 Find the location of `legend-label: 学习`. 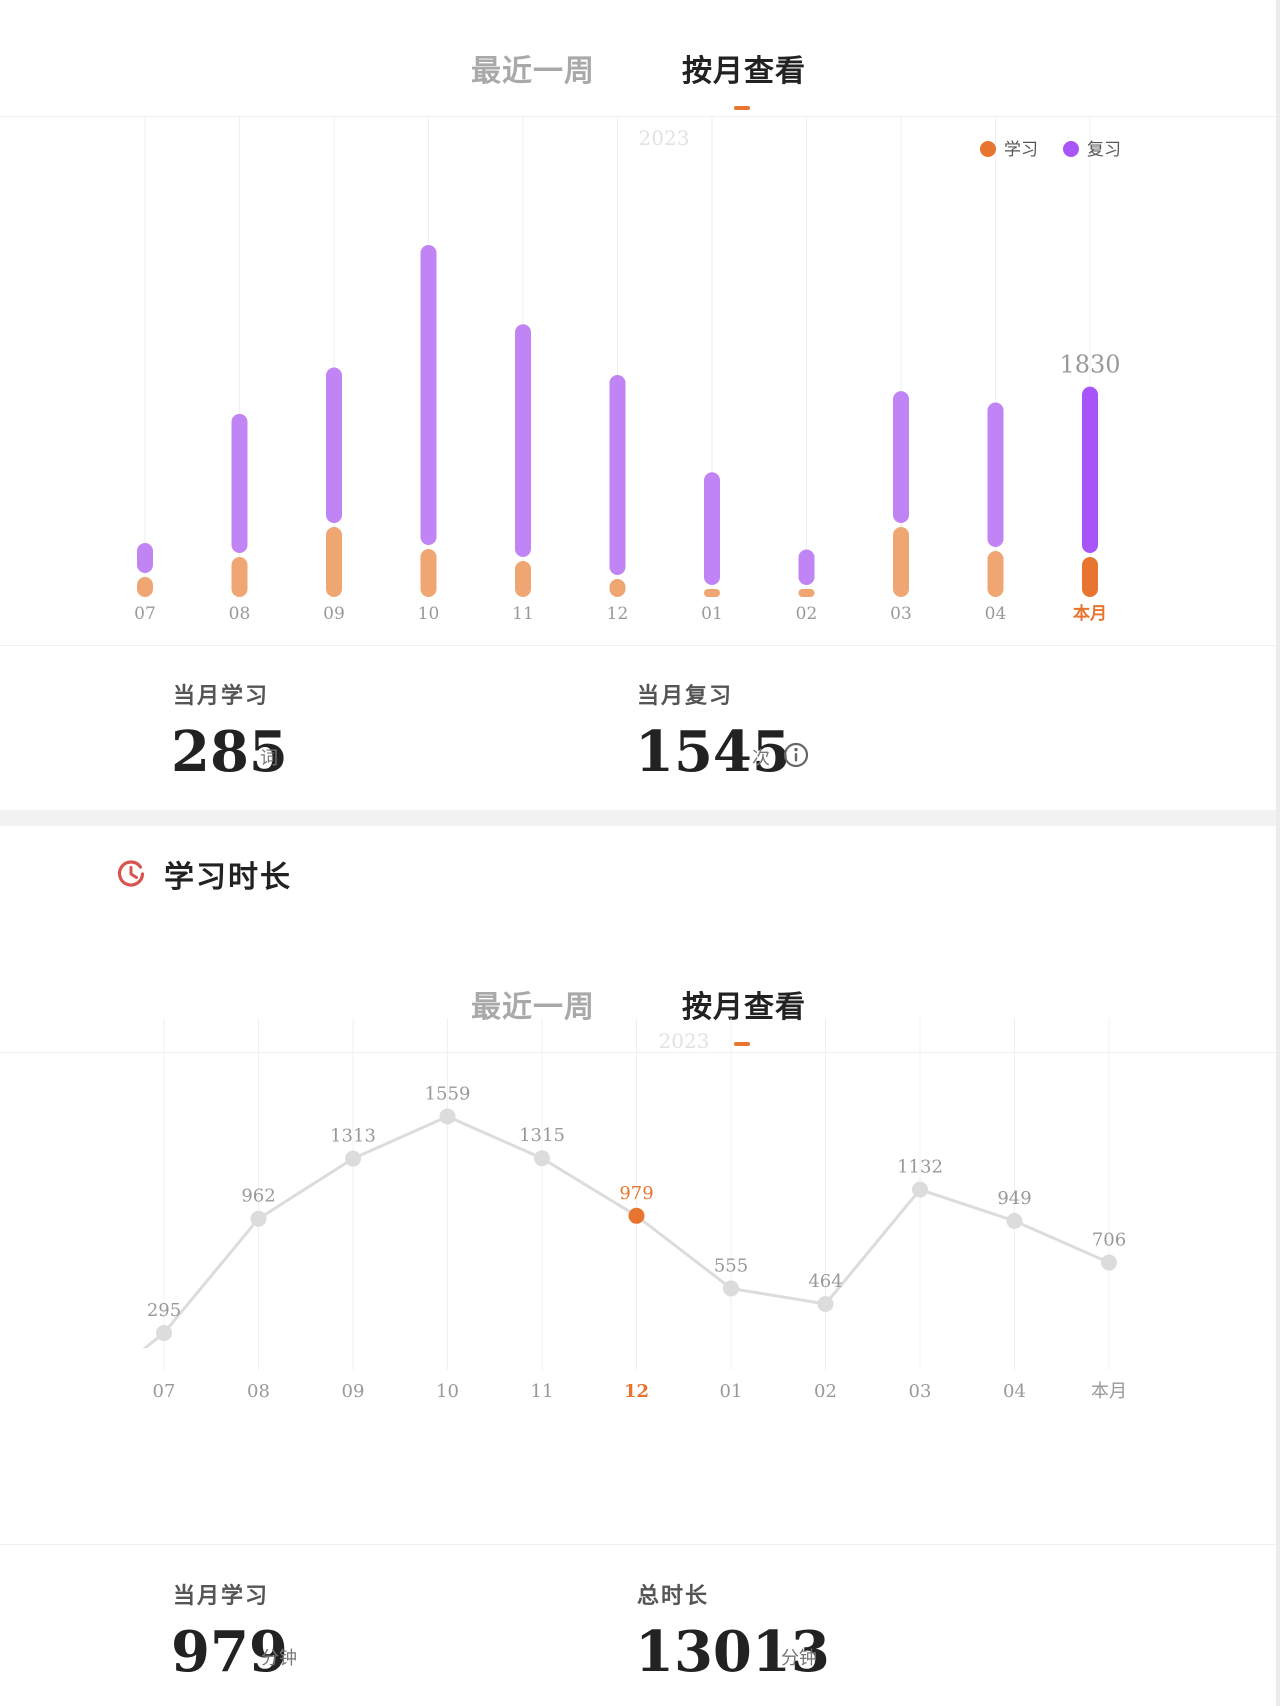

legend-label: 学习 is located at coordinates (1021, 150).